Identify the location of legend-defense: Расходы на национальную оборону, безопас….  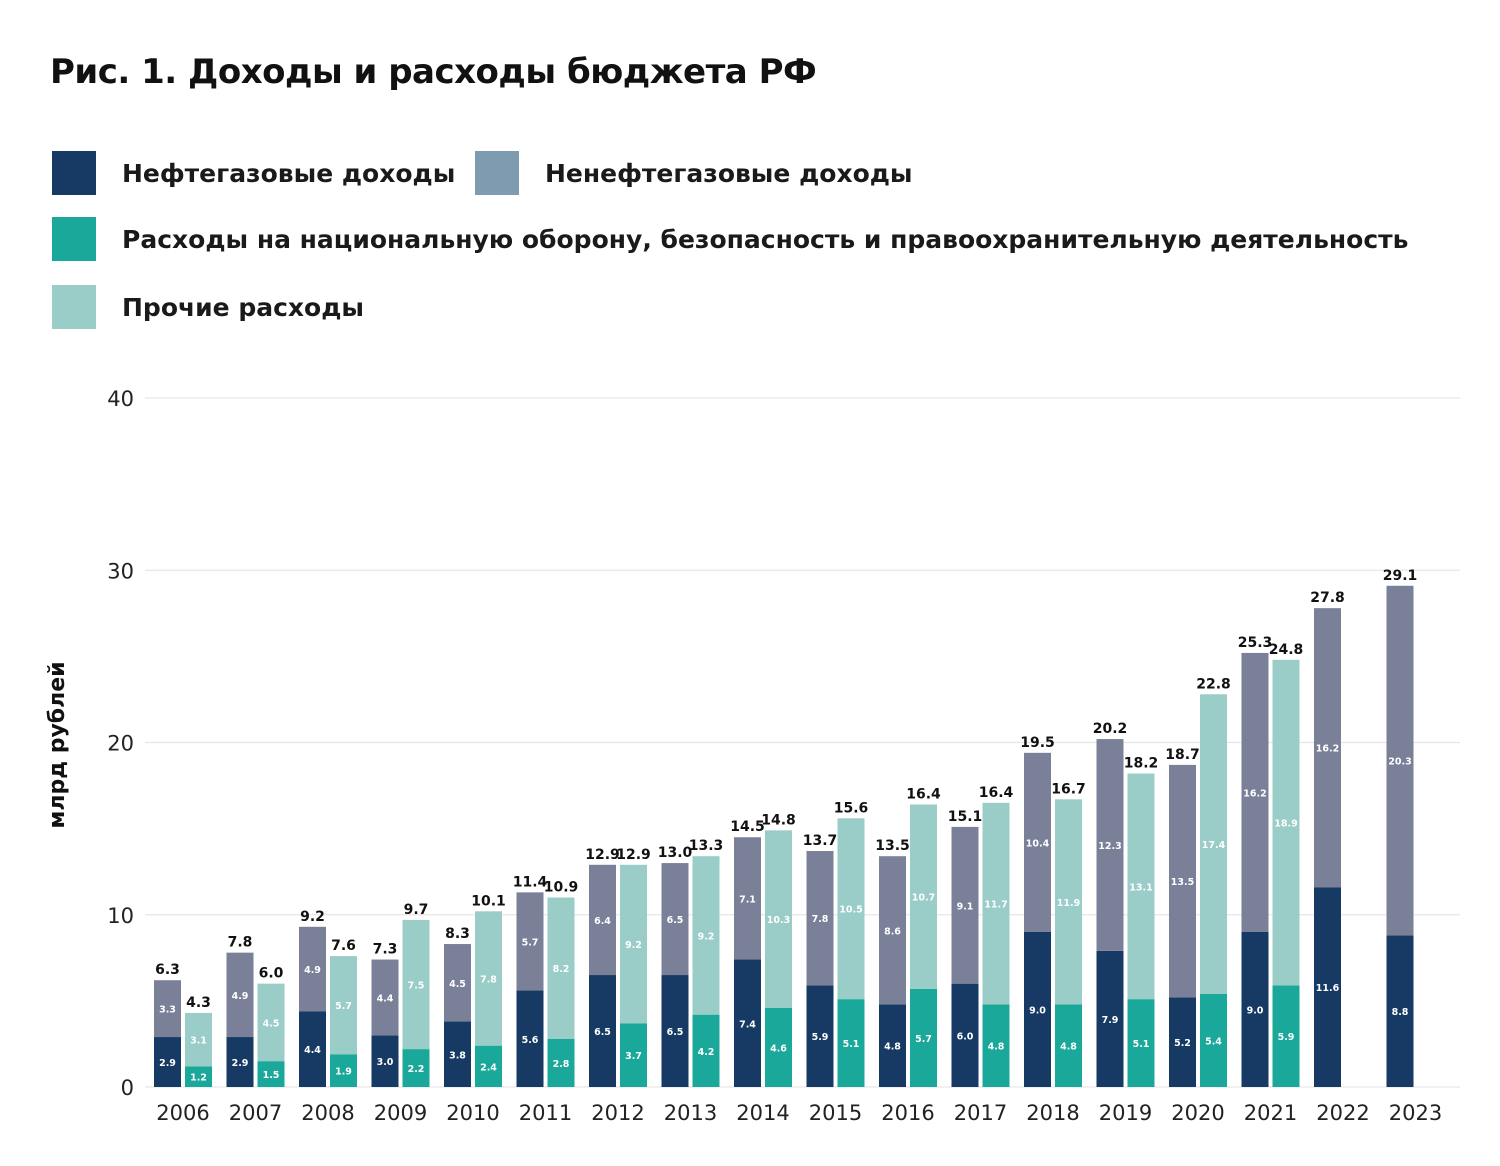
(730, 239).